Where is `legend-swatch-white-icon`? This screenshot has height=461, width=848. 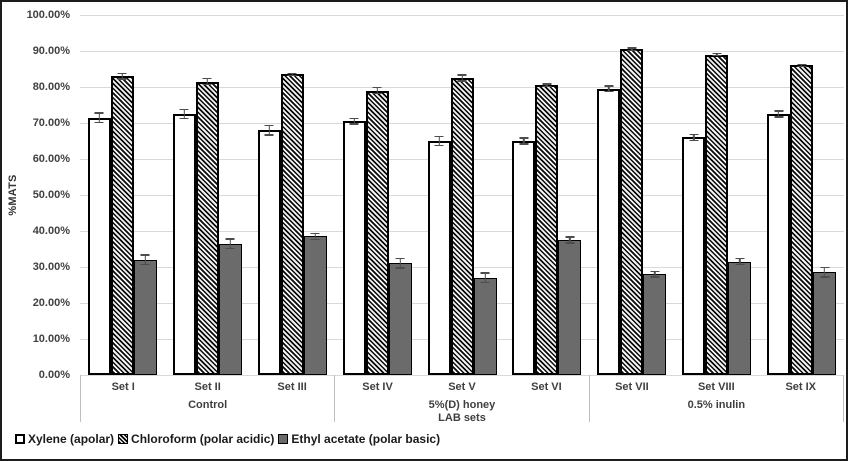
legend-swatch-white-icon is located at coordinates (20, 439).